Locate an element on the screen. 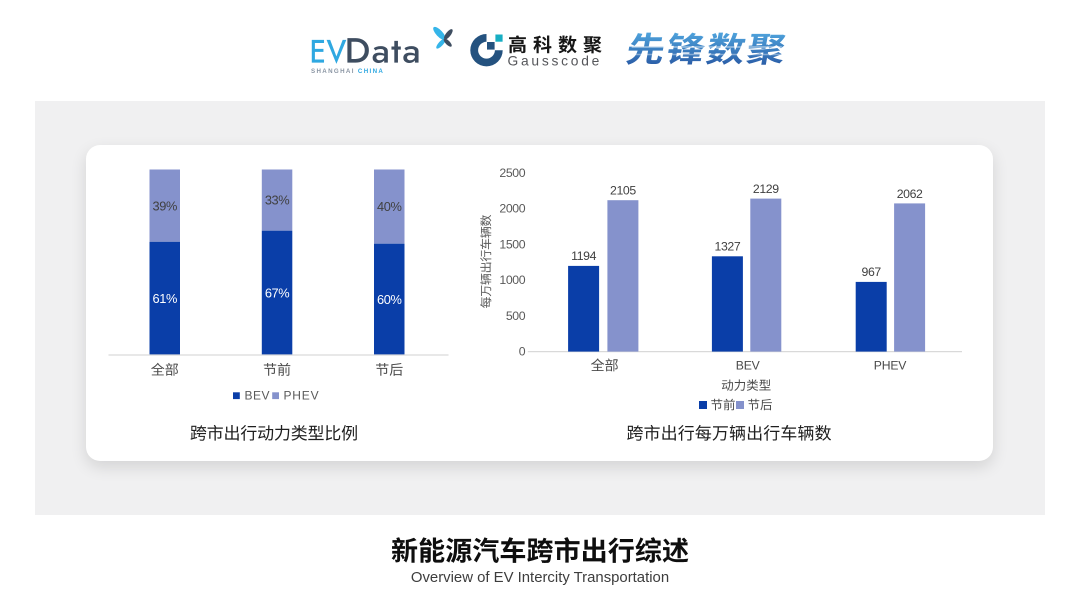 This screenshot has width=1080, height=608. svg-text: 2500 is located at coordinates (512, 173).